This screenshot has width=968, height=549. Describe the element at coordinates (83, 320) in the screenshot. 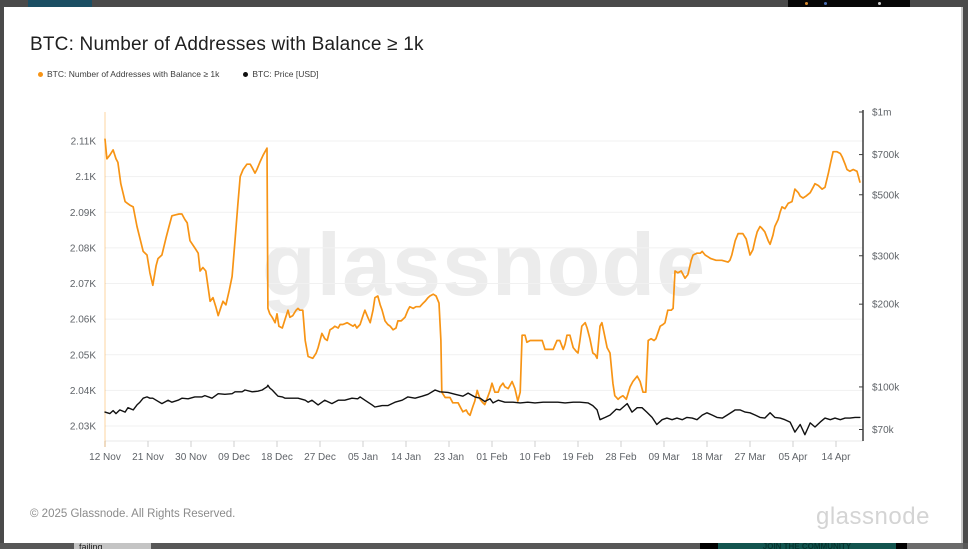

I see `left-axis-tick-label: 2.06K` at that location.